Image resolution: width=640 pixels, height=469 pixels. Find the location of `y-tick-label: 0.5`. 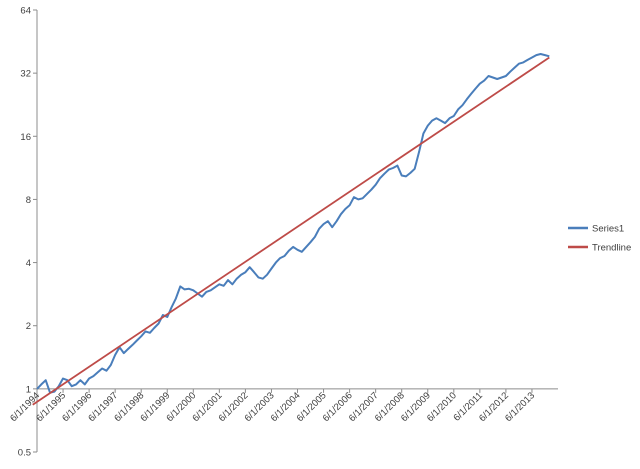

y-tick-label: 0.5 is located at coordinates (24, 453).